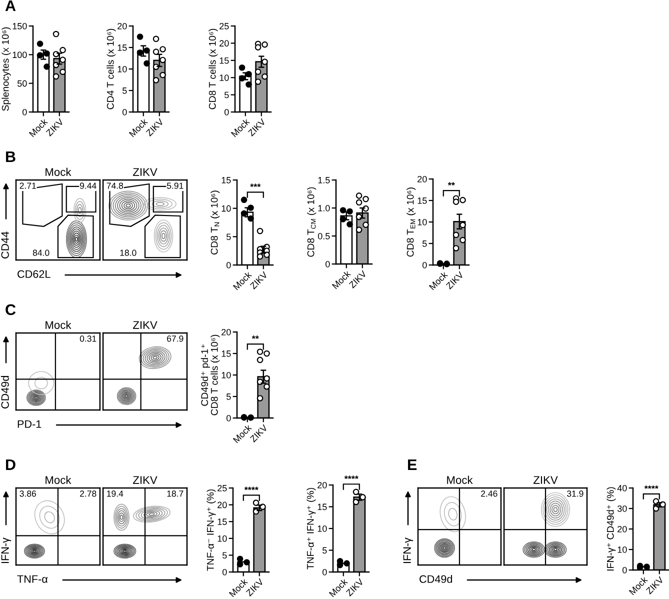 The image size is (669, 599). I want to click on text: 9.44, so click(88, 185).